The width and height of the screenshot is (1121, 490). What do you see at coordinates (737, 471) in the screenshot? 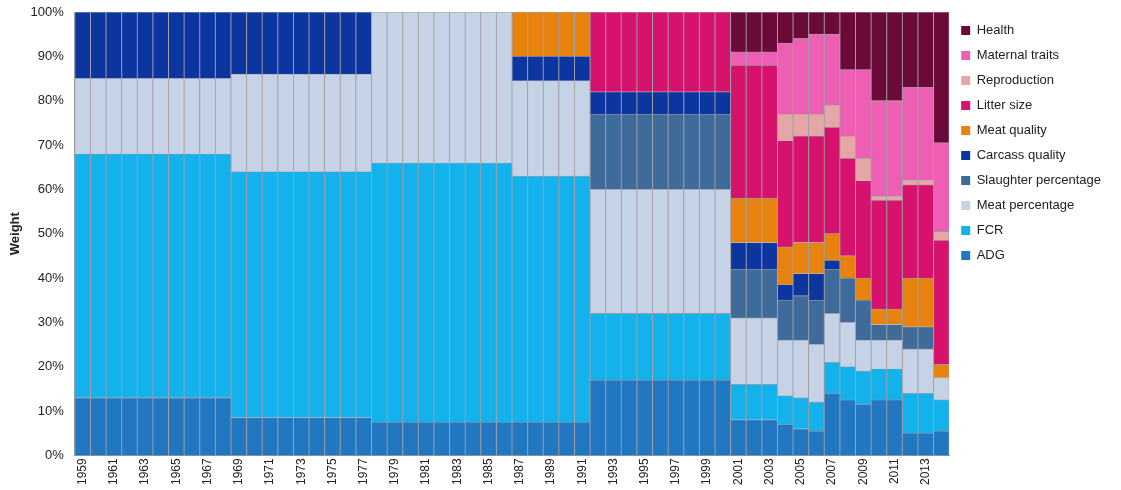
I see `x-tick-label: 2001` at bounding box center [737, 471].